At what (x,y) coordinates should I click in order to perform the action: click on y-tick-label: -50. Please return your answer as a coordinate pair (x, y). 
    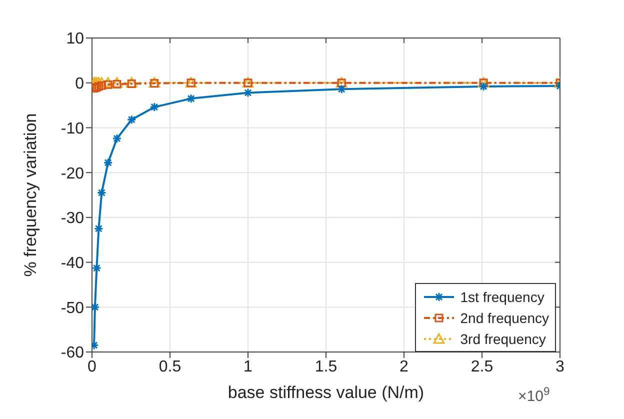
    Looking at the image, I should click on (72, 308).